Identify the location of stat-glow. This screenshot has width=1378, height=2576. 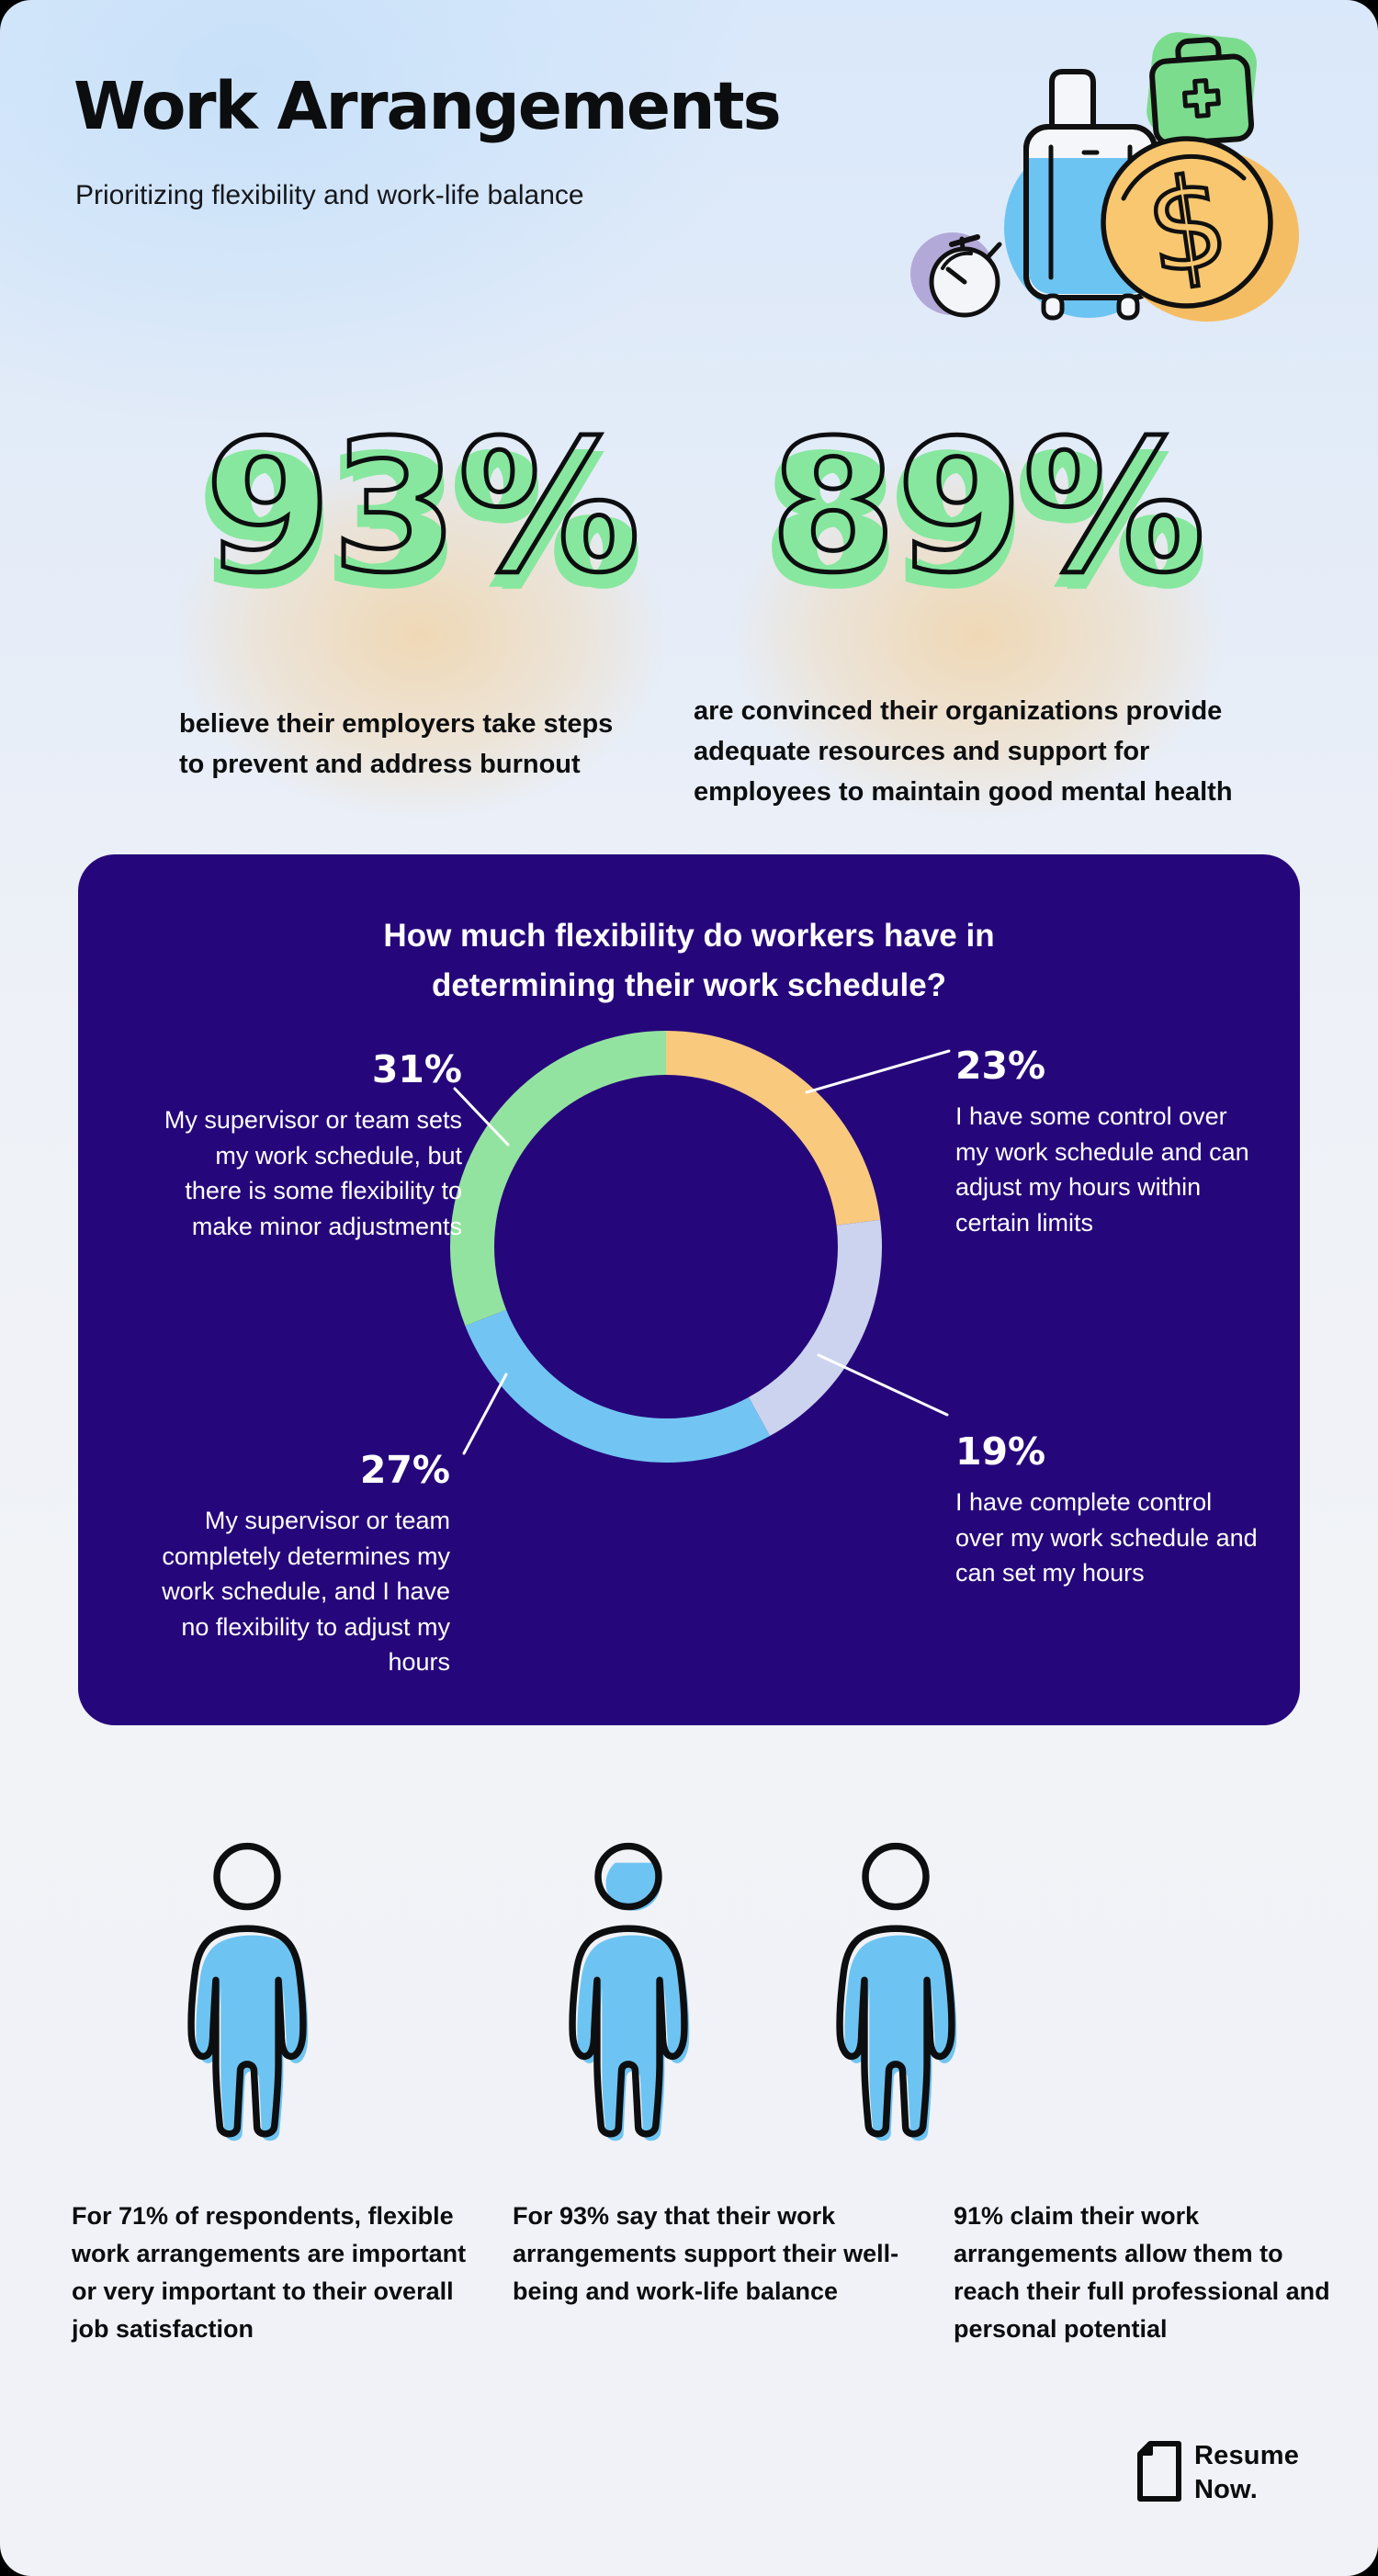
(978, 634).